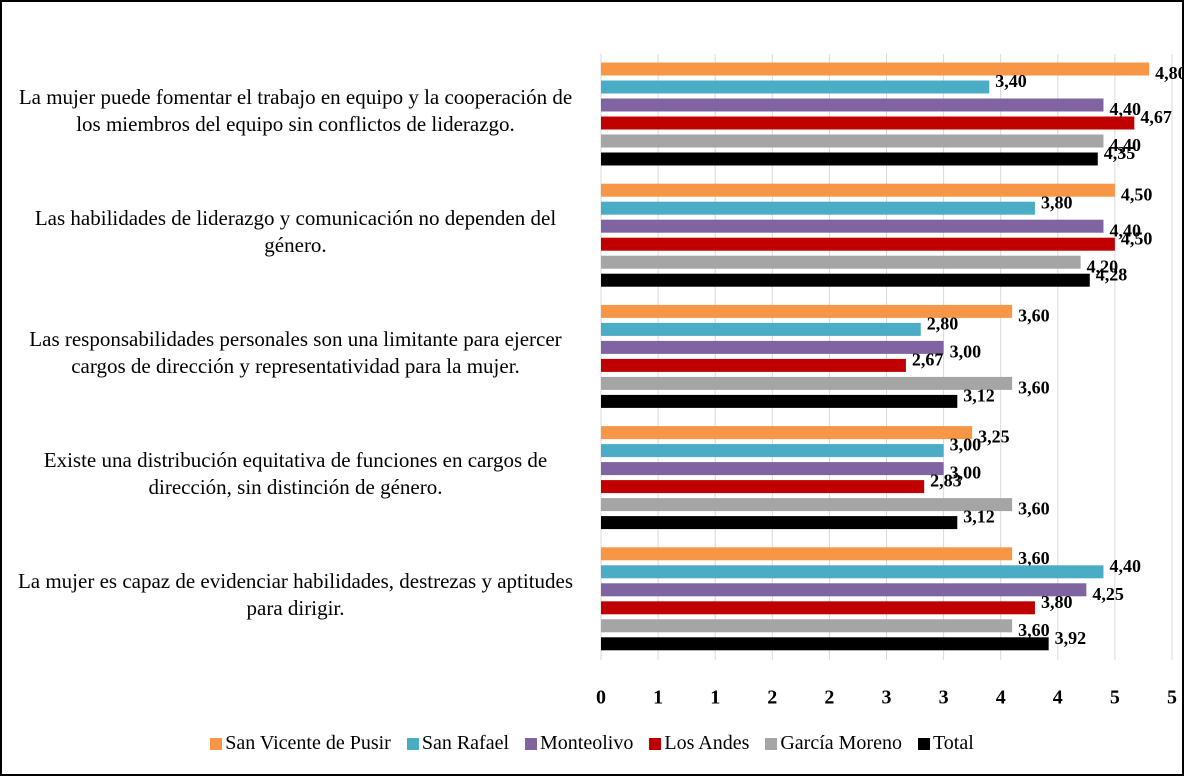 This screenshot has width=1184, height=776. What do you see at coordinates (943, 324) in the screenshot?
I see `value-label: 2,80` at bounding box center [943, 324].